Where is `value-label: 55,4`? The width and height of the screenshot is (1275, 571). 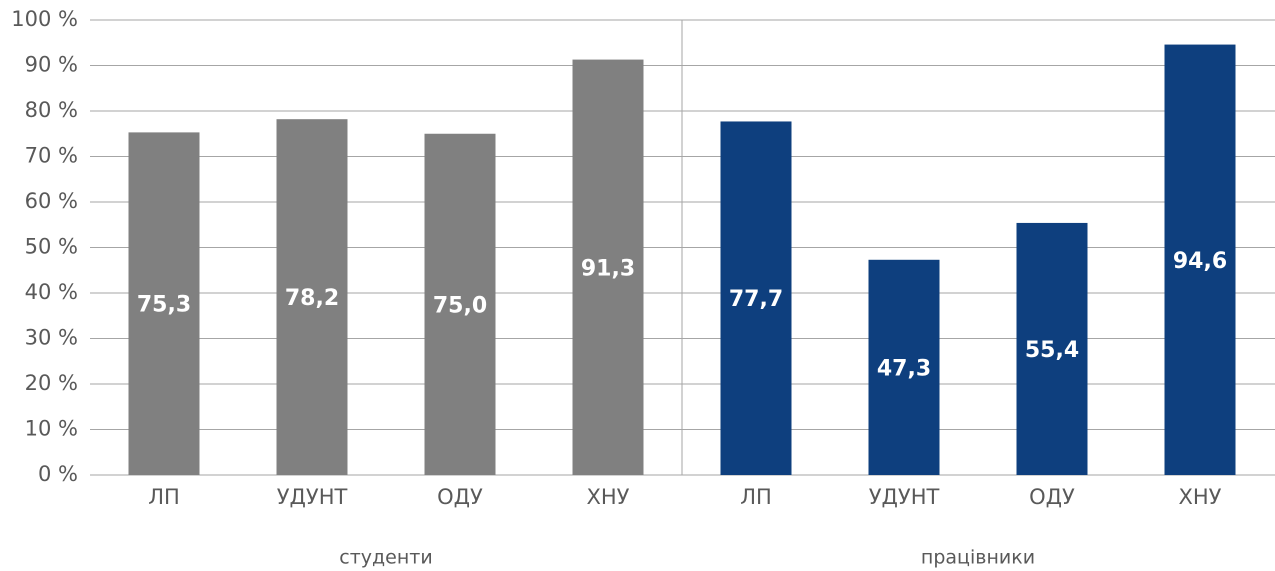
value-label: 55,4 is located at coordinates (1052, 350).